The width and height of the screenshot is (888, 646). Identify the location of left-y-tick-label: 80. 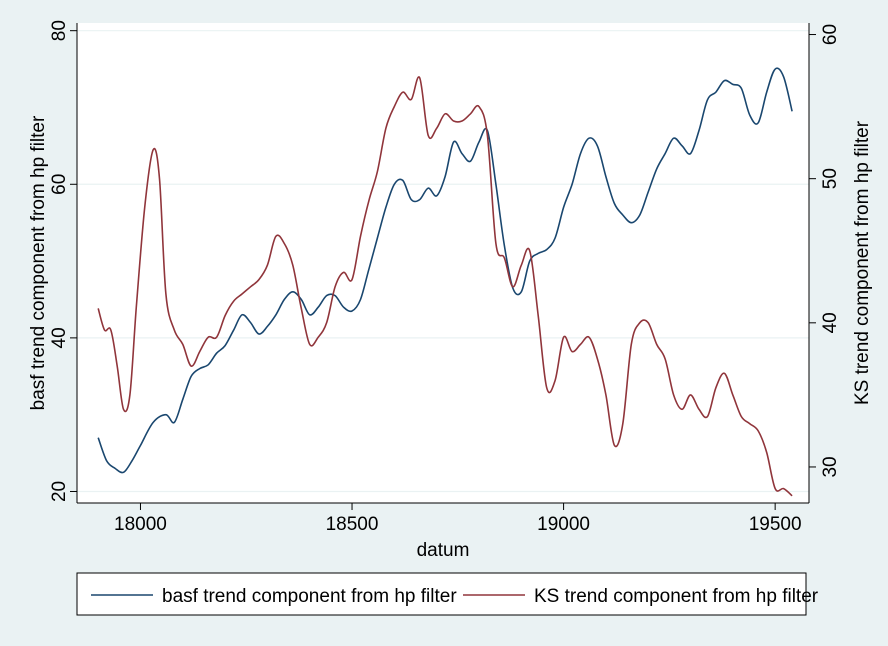
(59, 30).